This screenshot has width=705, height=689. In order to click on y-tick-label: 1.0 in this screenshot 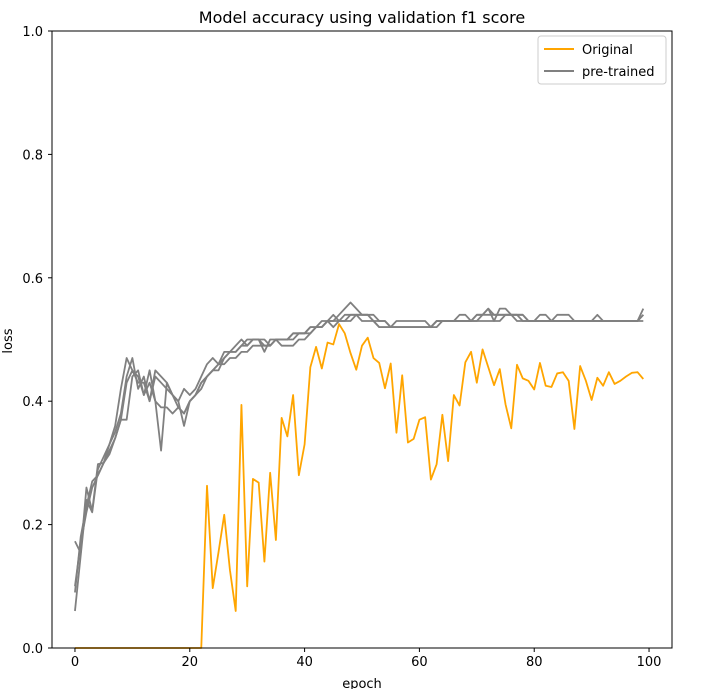, I will do `click(32, 32)`.